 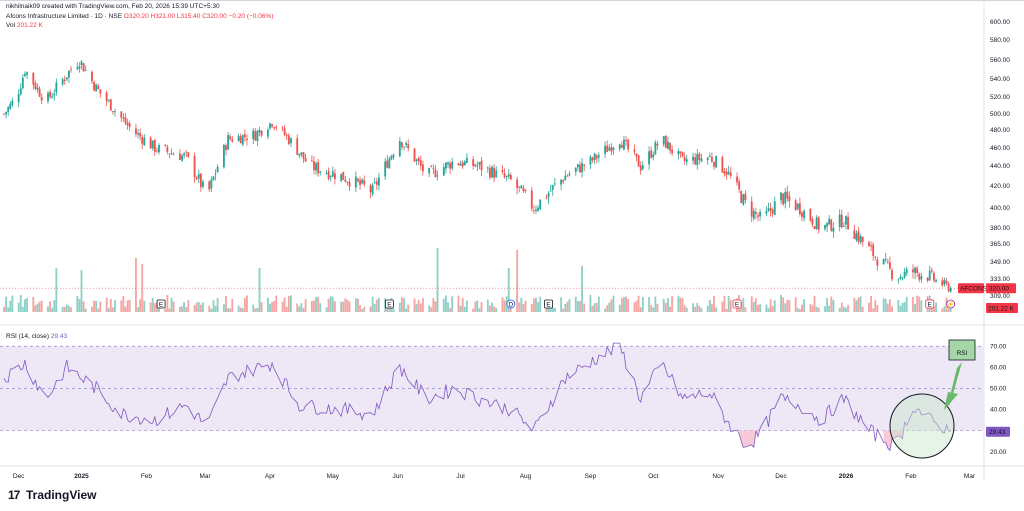 What do you see at coordinates (64, 16) in the screenshot?
I see `symbol-name: Afcons Infrastructure Limited · 1D · NSE` at bounding box center [64, 16].